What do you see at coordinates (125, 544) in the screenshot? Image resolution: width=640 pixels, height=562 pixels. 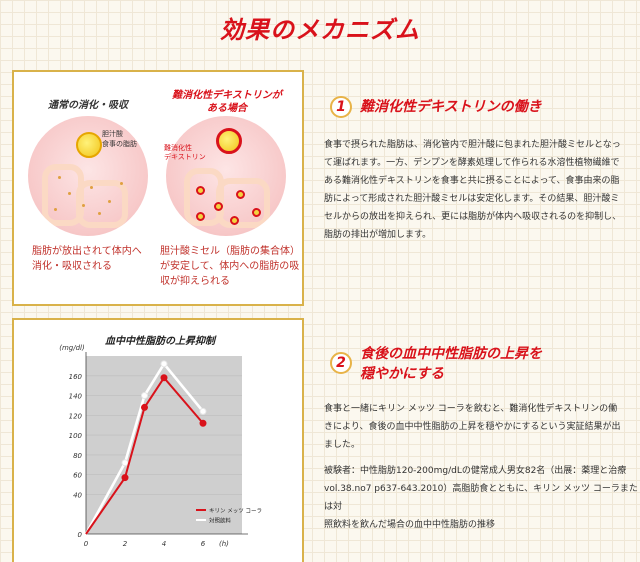 I see `x-tick-label: 2` at bounding box center [125, 544].